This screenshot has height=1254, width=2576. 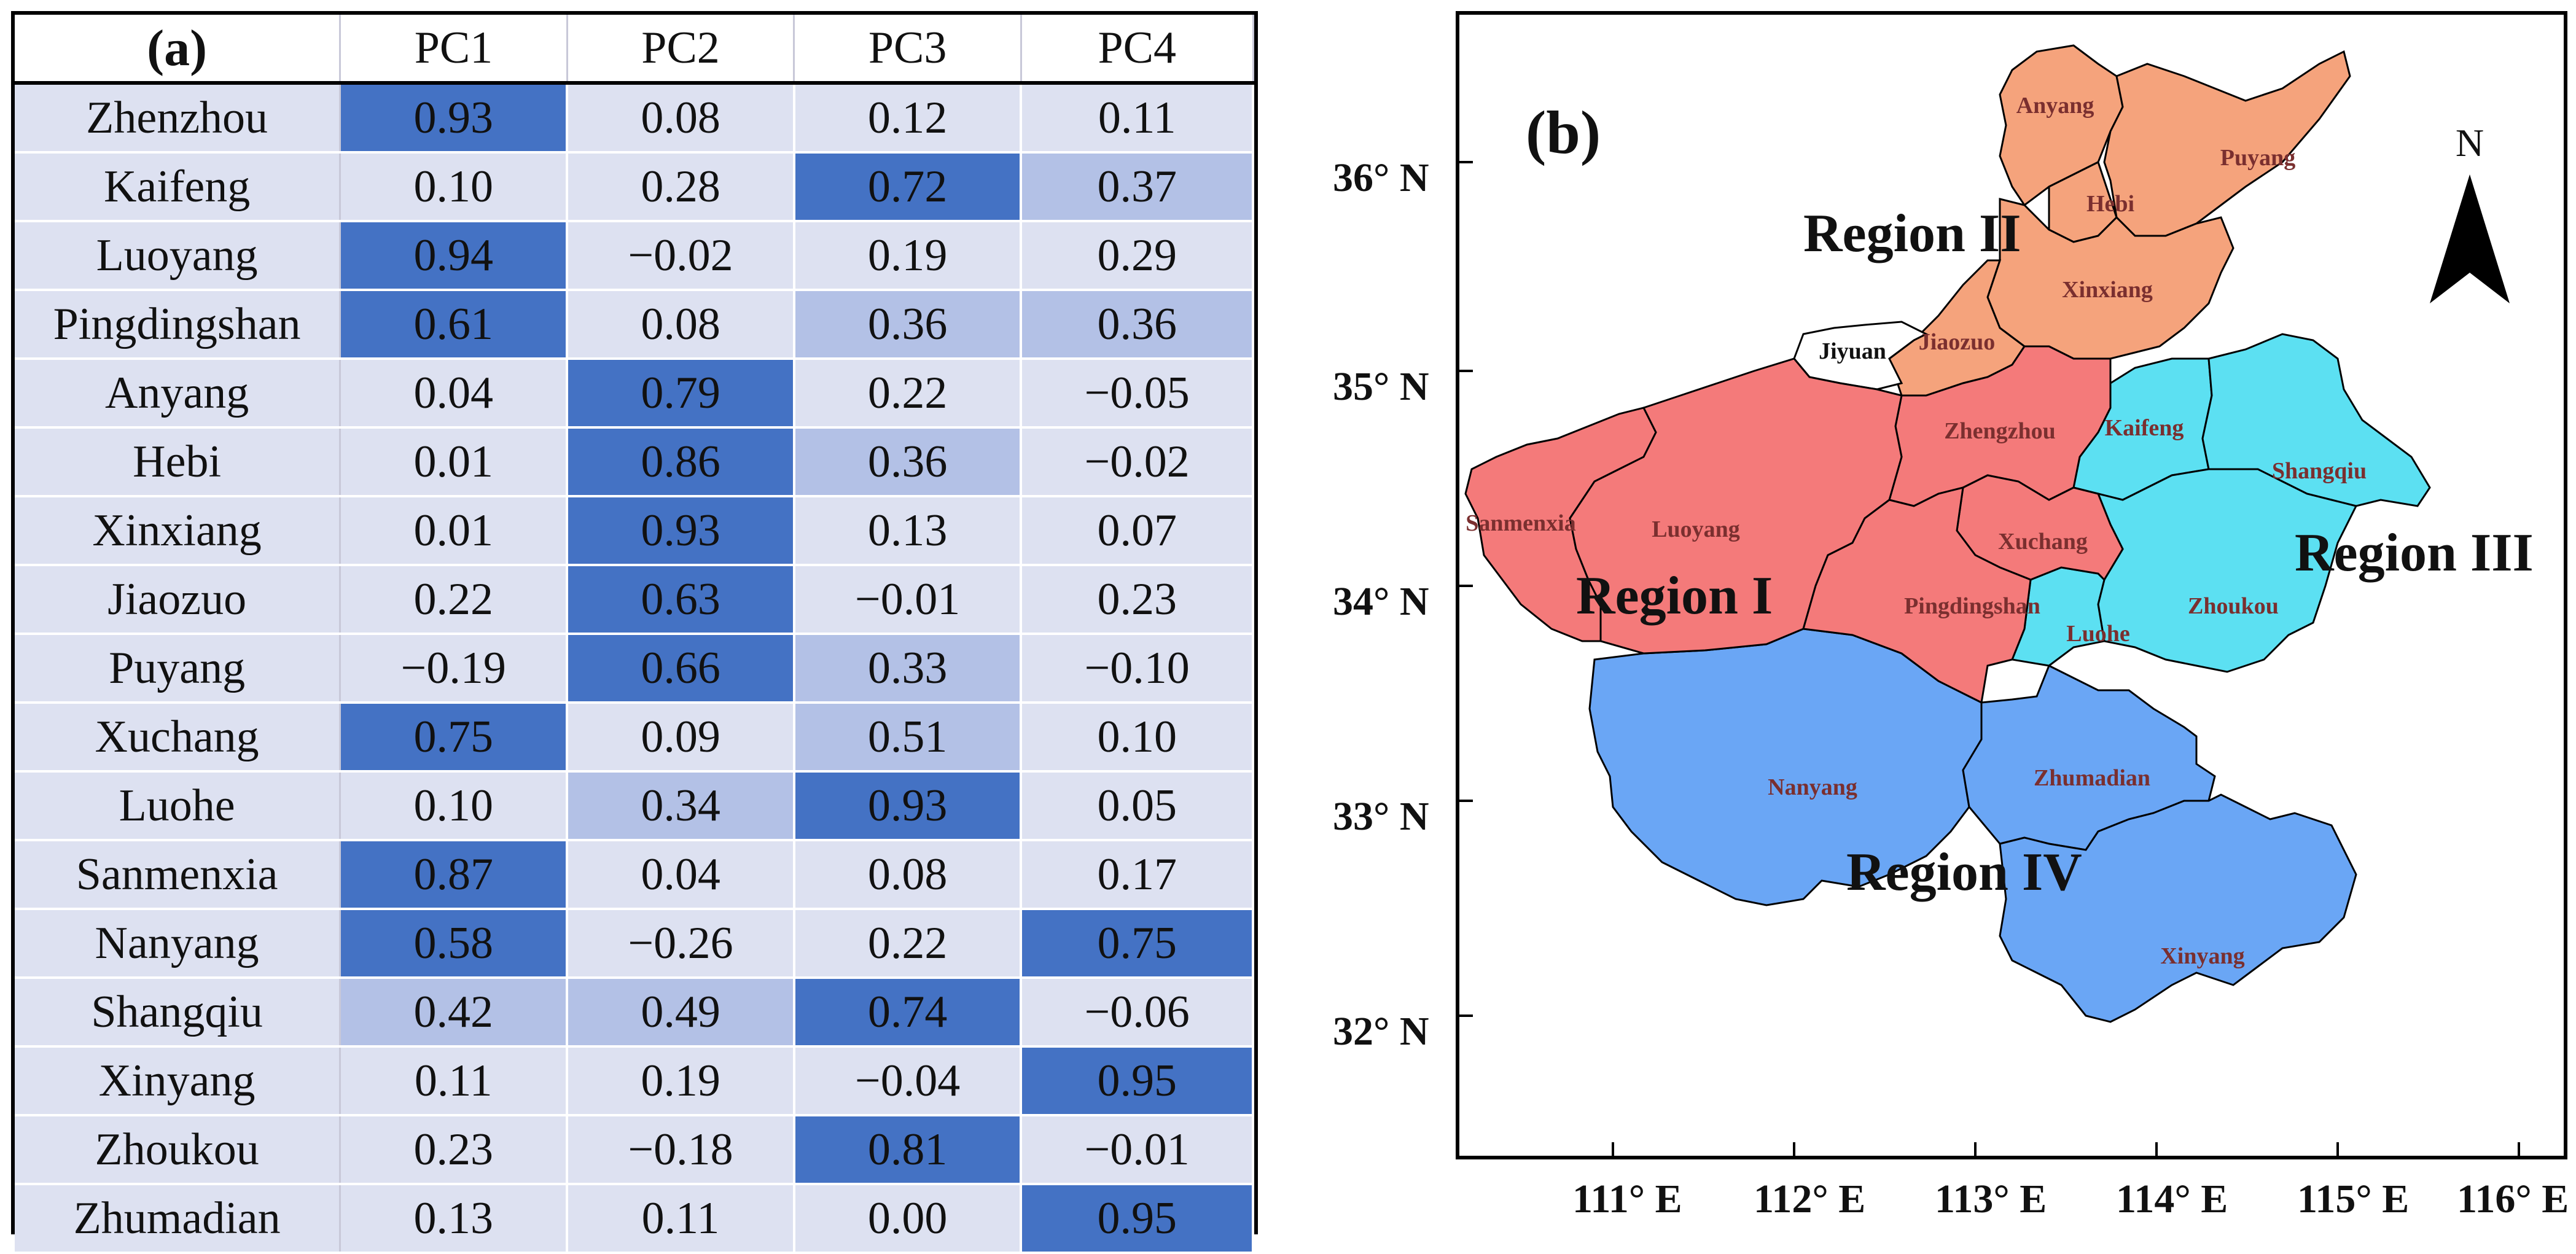 What do you see at coordinates (454, 669) in the screenshot?
I see `loading-cell-pc1: −0.19` at bounding box center [454, 669].